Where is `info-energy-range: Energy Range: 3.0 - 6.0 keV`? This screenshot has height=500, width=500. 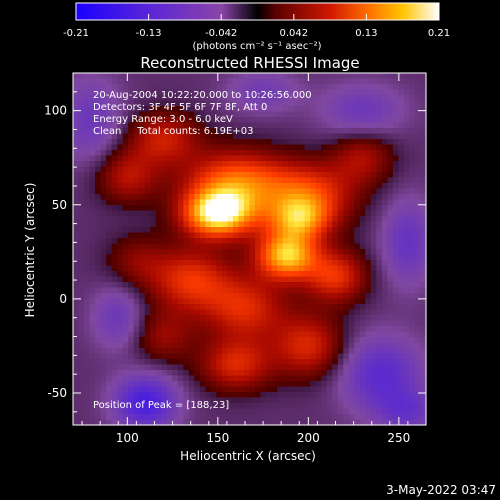
info-energy-range: Energy Range: 3.0 - 6.0 keV is located at coordinates (163, 119).